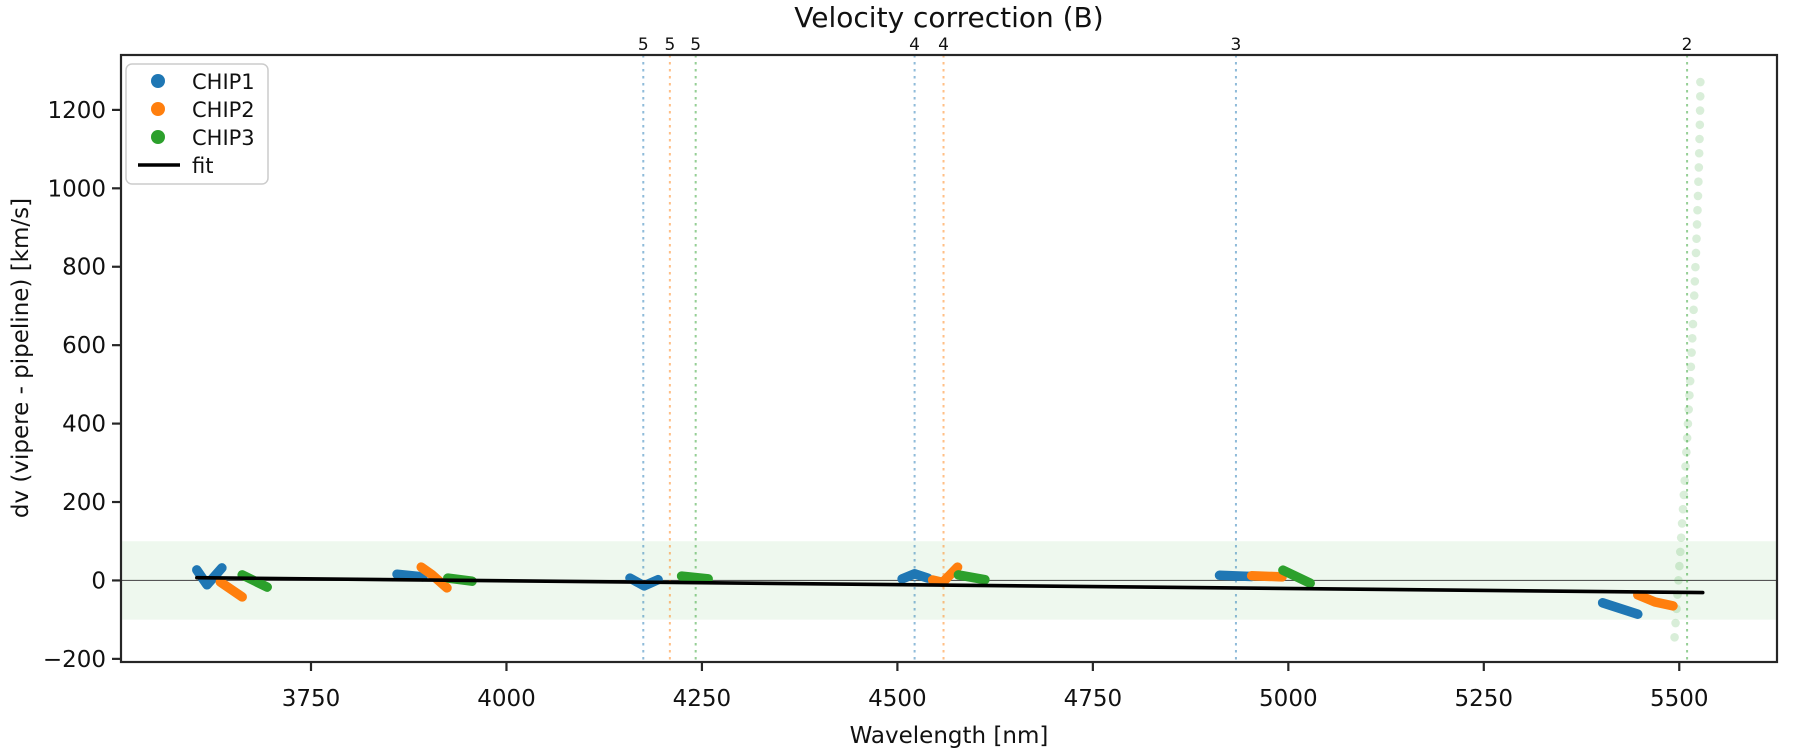  What do you see at coordinates (223, 110) in the screenshot?
I see `legend-label-chip2: CHIP2` at bounding box center [223, 110].